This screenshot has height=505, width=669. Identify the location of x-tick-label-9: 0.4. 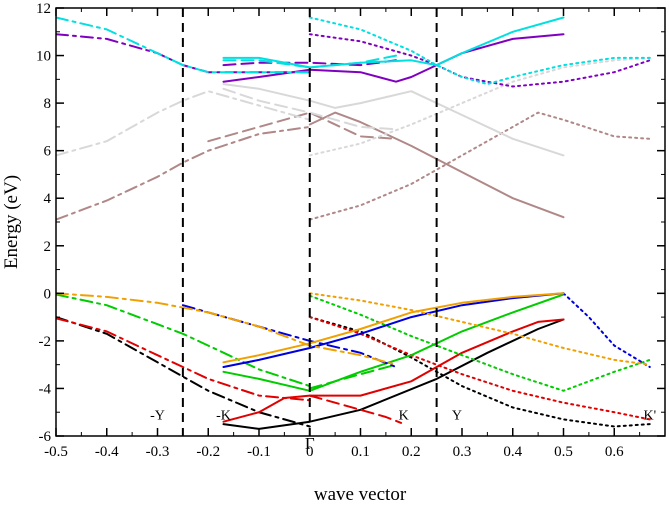
(512, 452).